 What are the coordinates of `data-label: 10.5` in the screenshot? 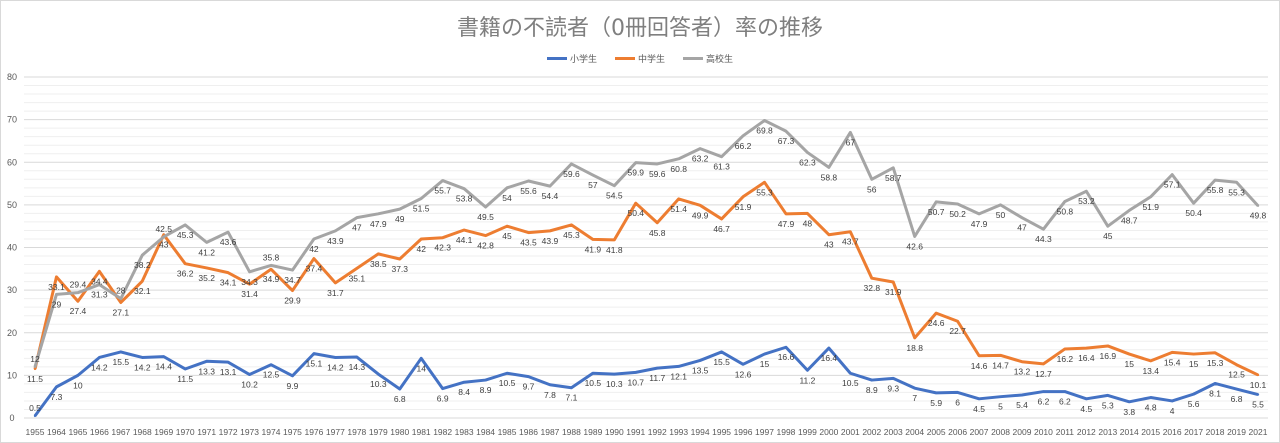 It's located at (593, 383).